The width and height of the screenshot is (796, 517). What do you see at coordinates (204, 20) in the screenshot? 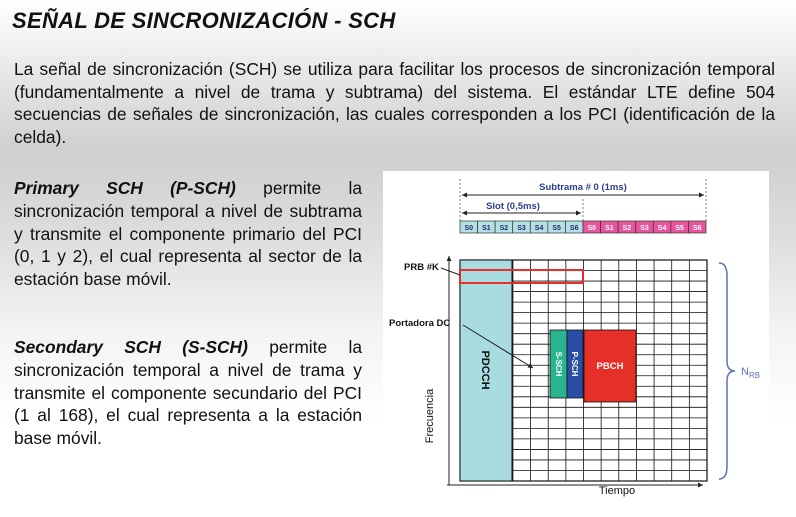
I see `page-title: SEÑAL DE SINCRONIZACIÓN - SCH` at bounding box center [204, 20].